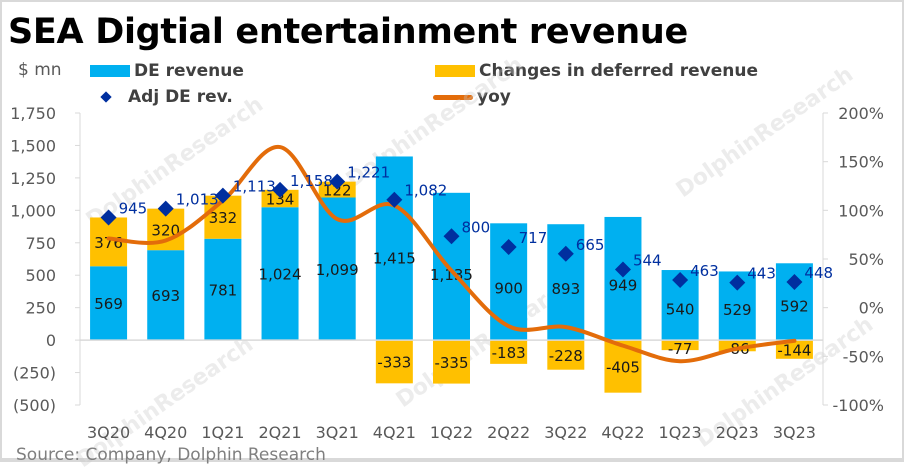  I want to click on label-deferred: -77, so click(680, 349).